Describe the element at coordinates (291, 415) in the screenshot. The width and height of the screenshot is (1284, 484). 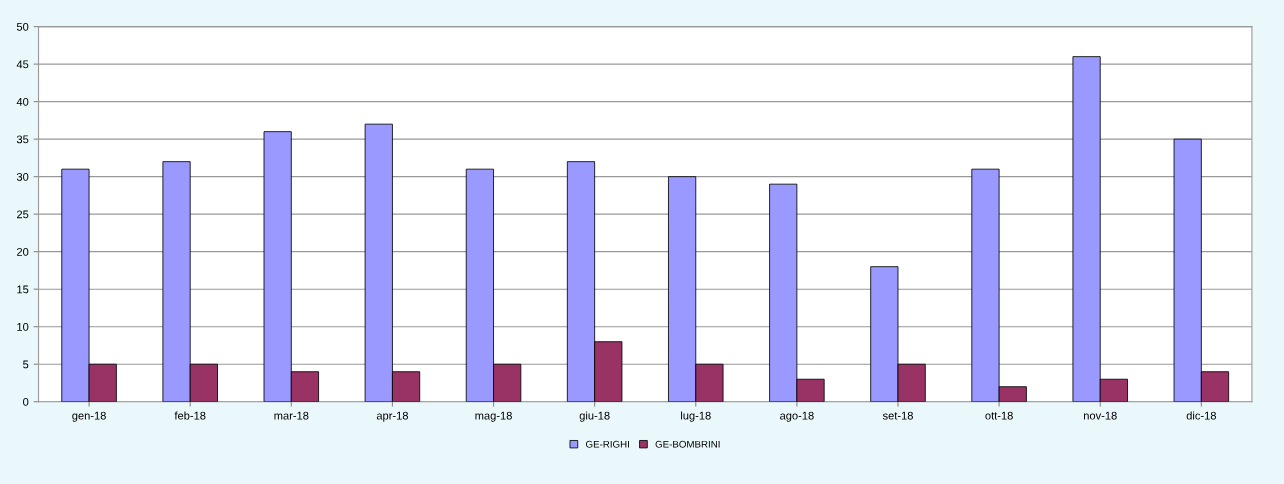
I see `x-tick-label: mar-18` at that location.